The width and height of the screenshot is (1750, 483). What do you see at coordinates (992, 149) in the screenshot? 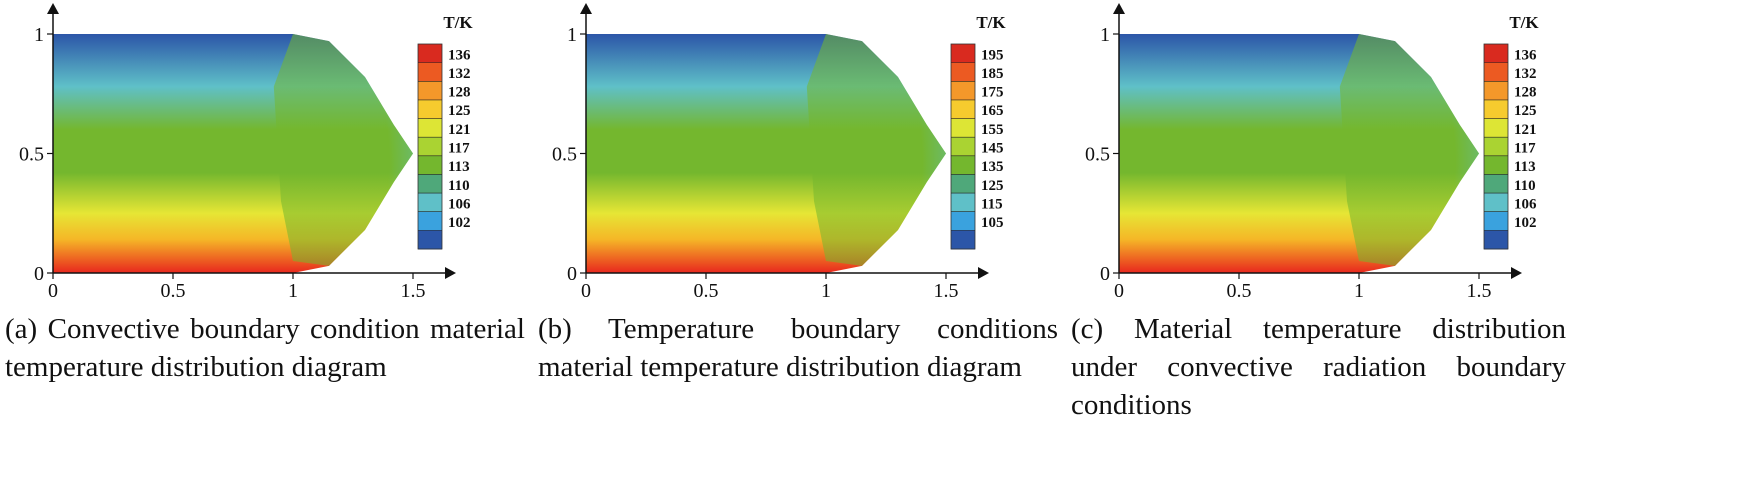
I see `colorbar-tick-label: 145` at bounding box center [992, 149].